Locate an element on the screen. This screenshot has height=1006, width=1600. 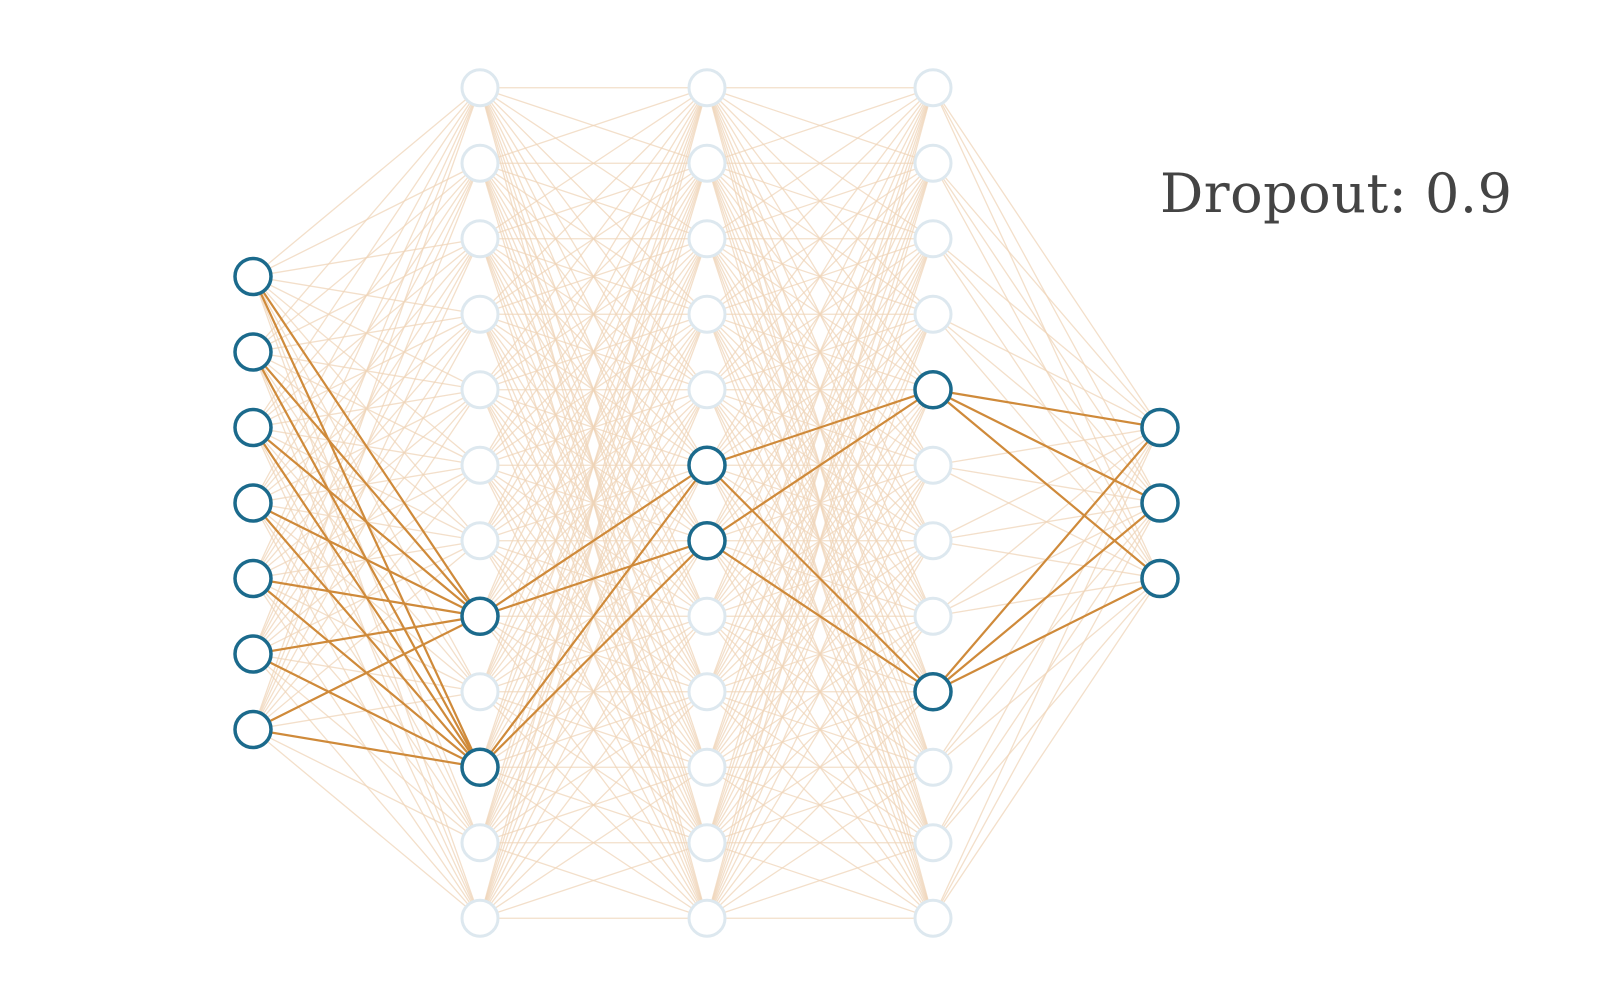
hidden-1-node-4-dropped is located at coordinates (480, 390).